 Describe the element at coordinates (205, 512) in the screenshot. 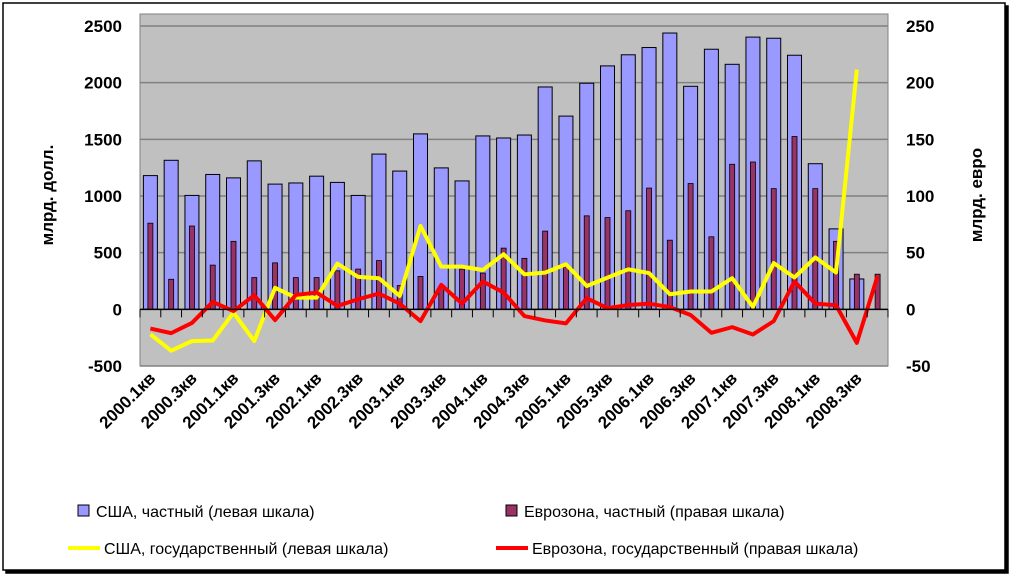

I see `legend-label: США, частный (левая шкала)` at that location.